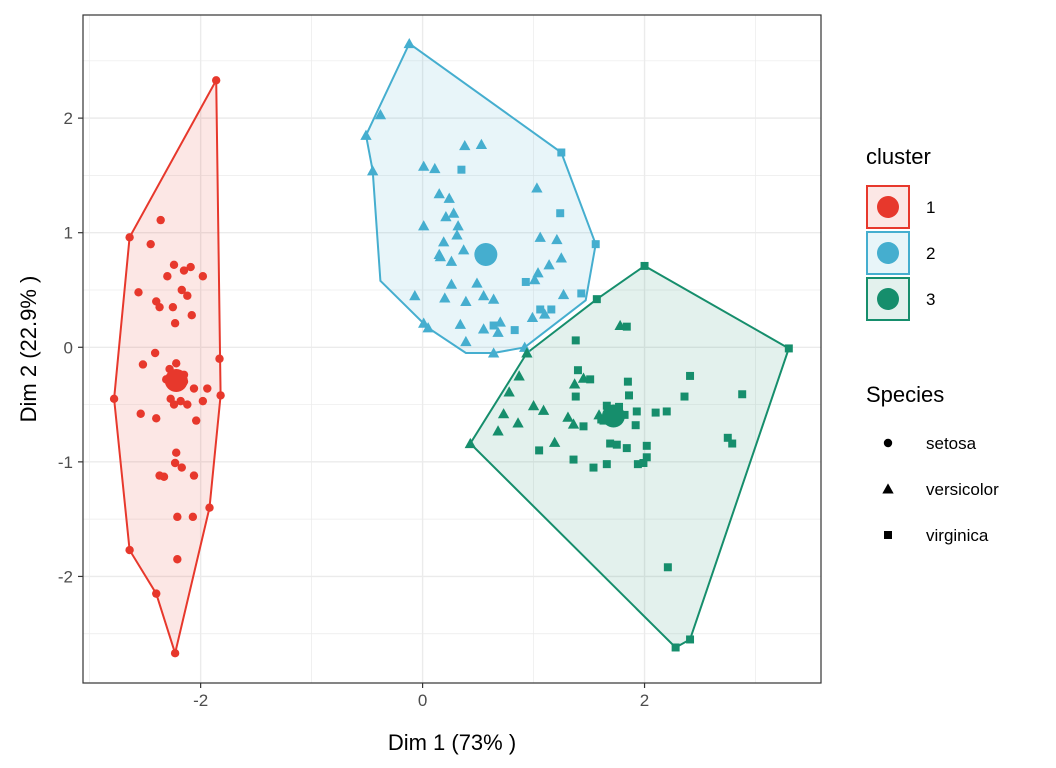 The width and height of the screenshot is (1056, 768). Describe the element at coordinates (957, 535) in the screenshot. I see `legend-label-virginica: virginica` at that location.